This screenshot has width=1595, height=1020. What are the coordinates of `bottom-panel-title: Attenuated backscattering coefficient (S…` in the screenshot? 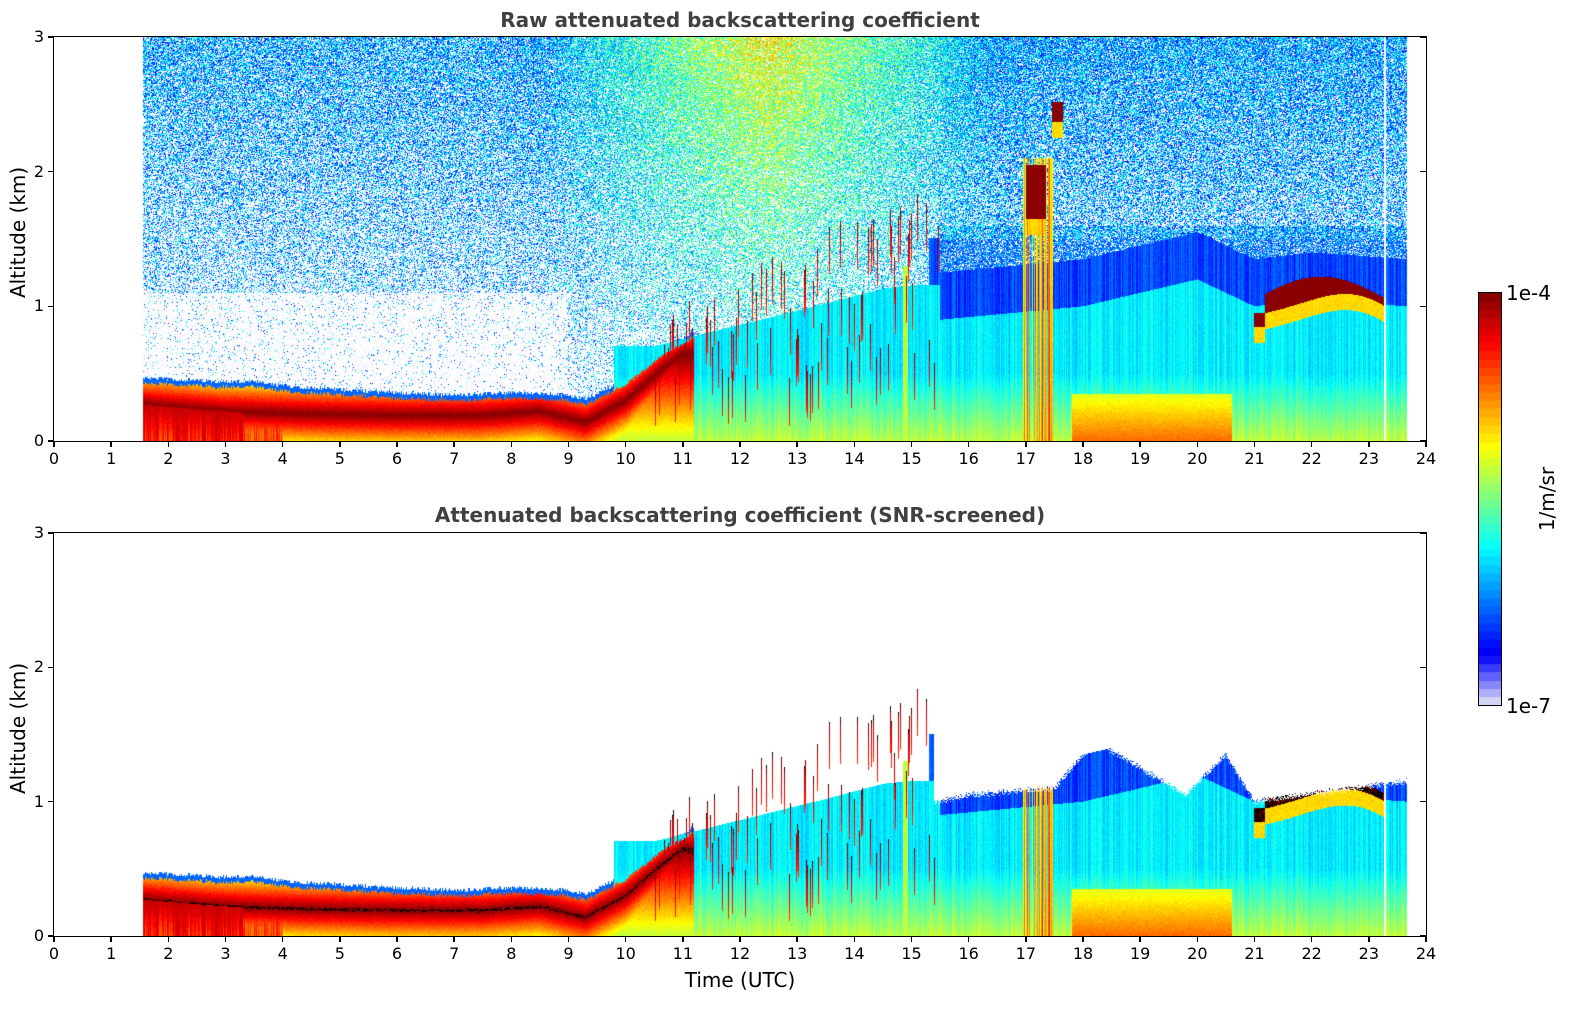 It's located at (740, 515).